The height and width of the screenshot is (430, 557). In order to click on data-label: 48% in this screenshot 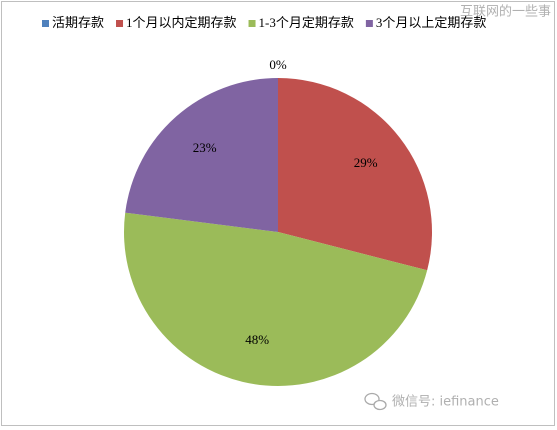, I will do `click(257, 339)`.